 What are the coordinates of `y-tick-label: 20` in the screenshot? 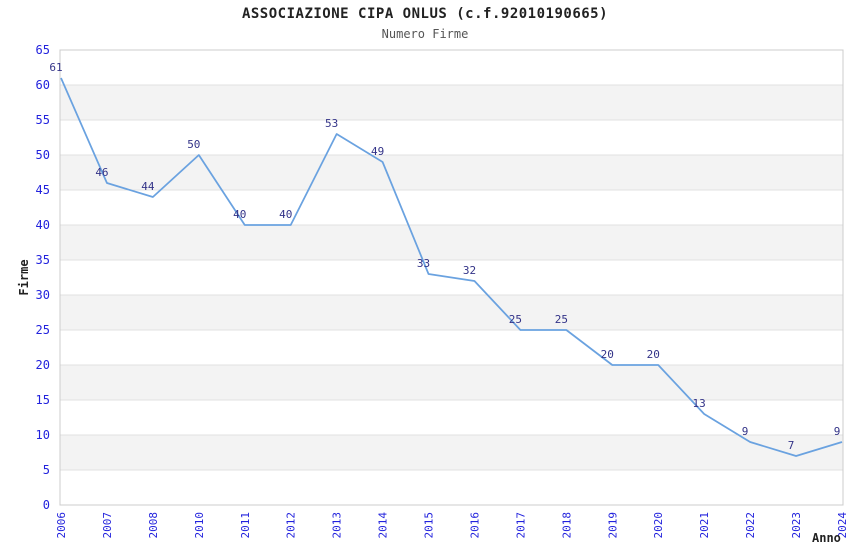 It's located at (43, 365).